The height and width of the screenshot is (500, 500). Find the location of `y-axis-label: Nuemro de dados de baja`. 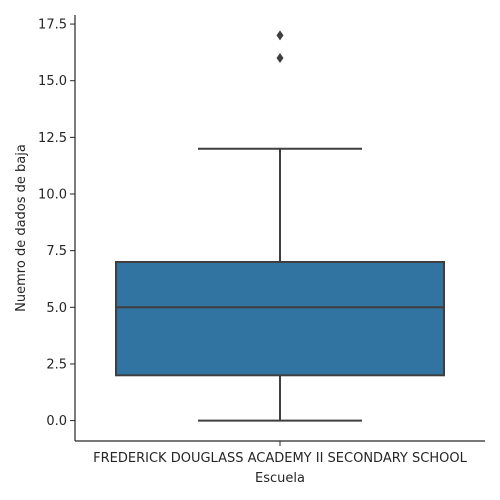

y-axis-label: Nuemro de dados de baja is located at coordinates (21, 228).